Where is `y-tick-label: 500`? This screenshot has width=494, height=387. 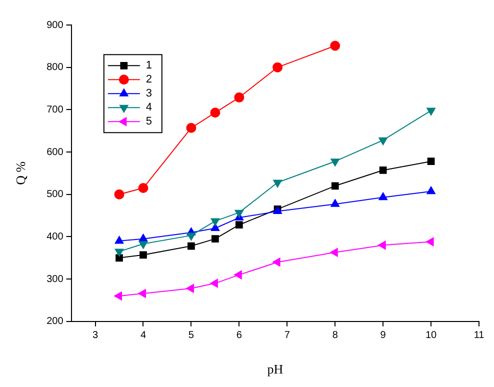
y-tick-label: 500 is located at coordinates (55, 194).